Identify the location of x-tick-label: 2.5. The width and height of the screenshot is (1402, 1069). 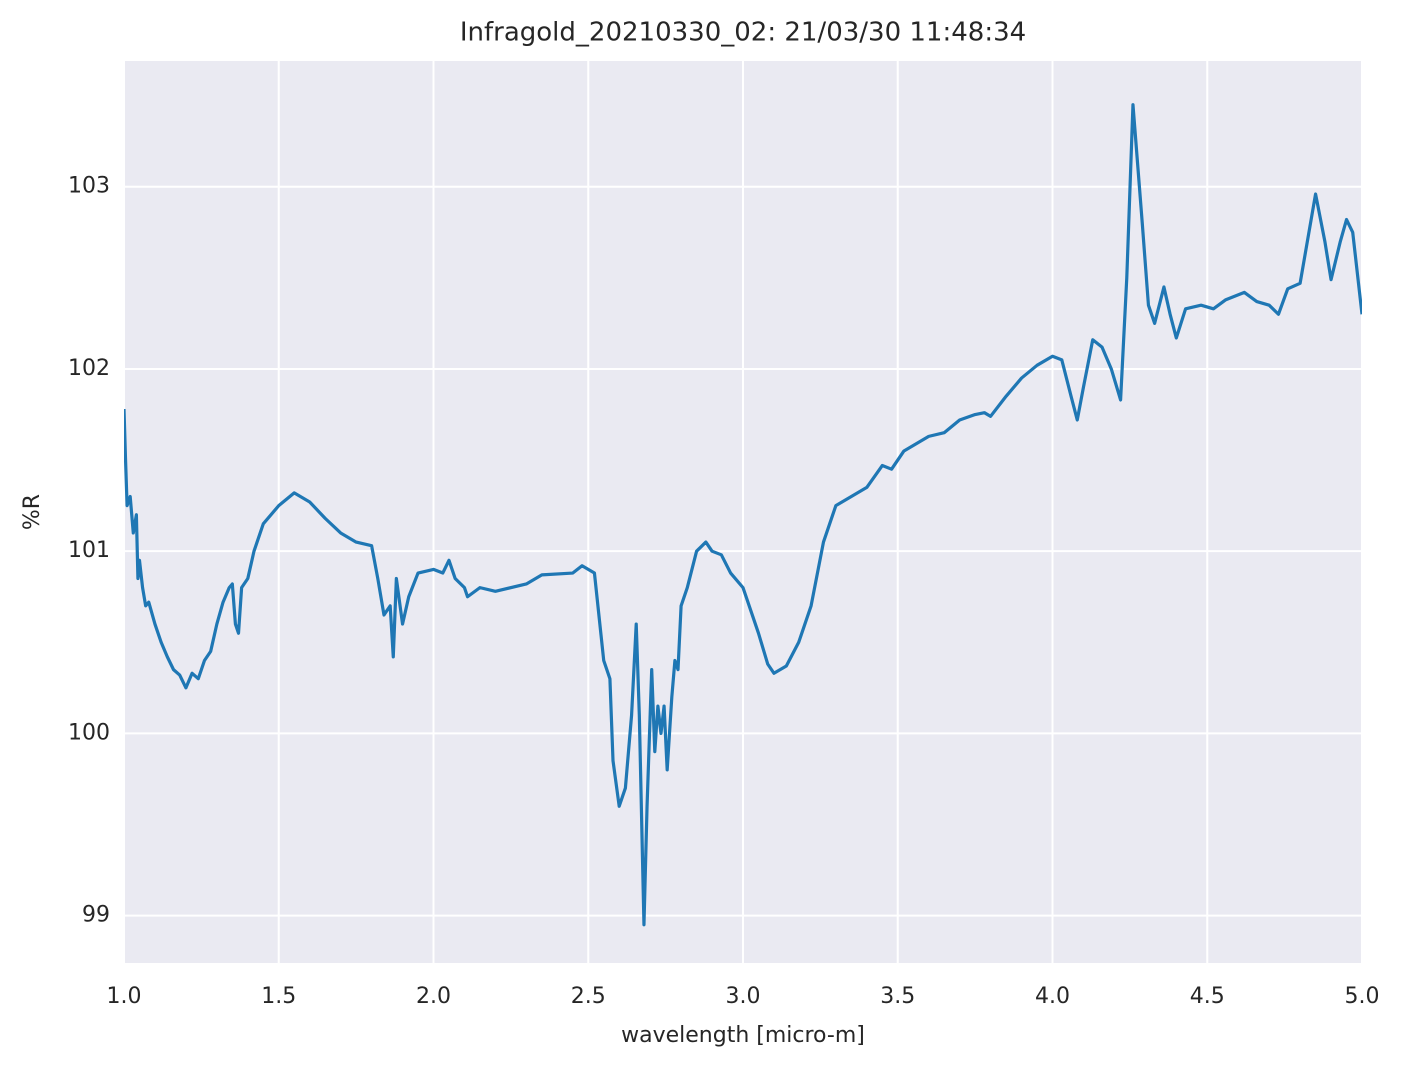
(588, 996).